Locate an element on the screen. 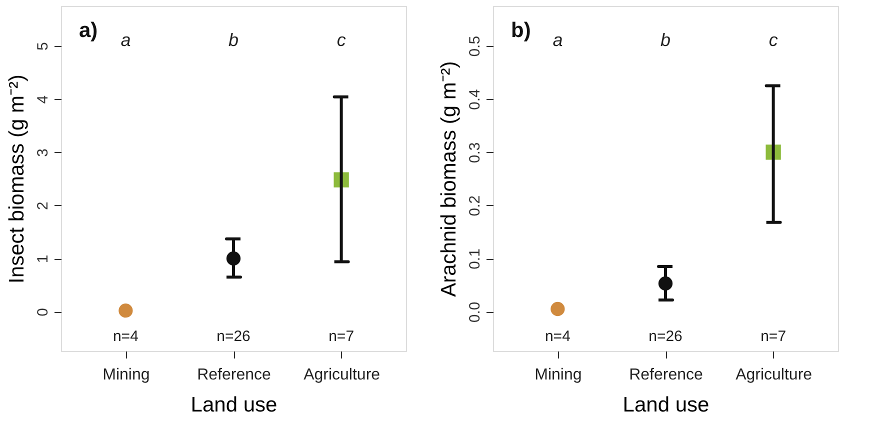  y-tick-label: 0.1 is located at coordinates (475, 259).